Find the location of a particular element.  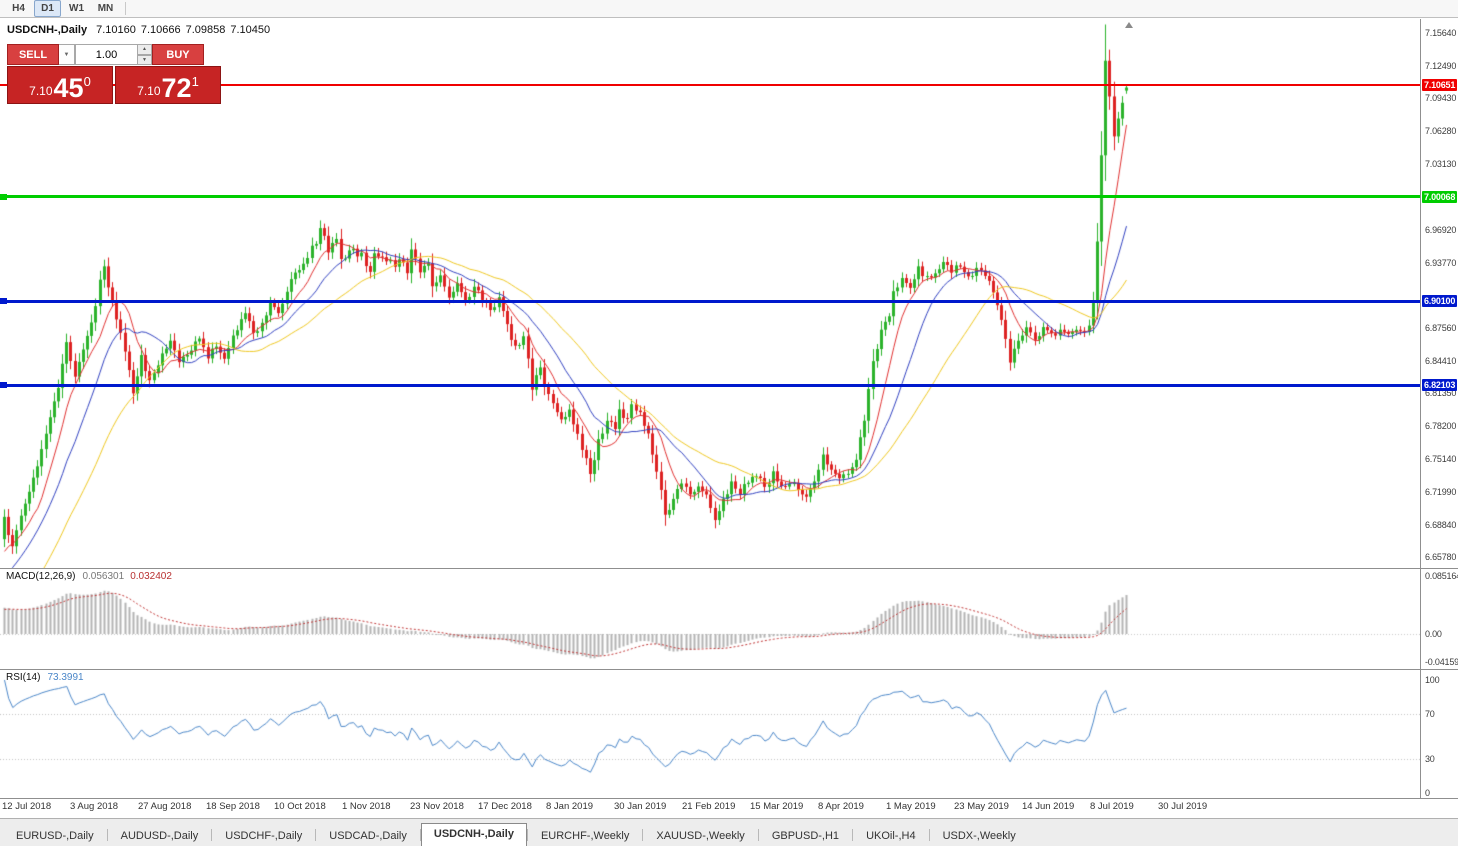

date-axis-label: 30 Jan 2019 is located at coordinates (640, 806).